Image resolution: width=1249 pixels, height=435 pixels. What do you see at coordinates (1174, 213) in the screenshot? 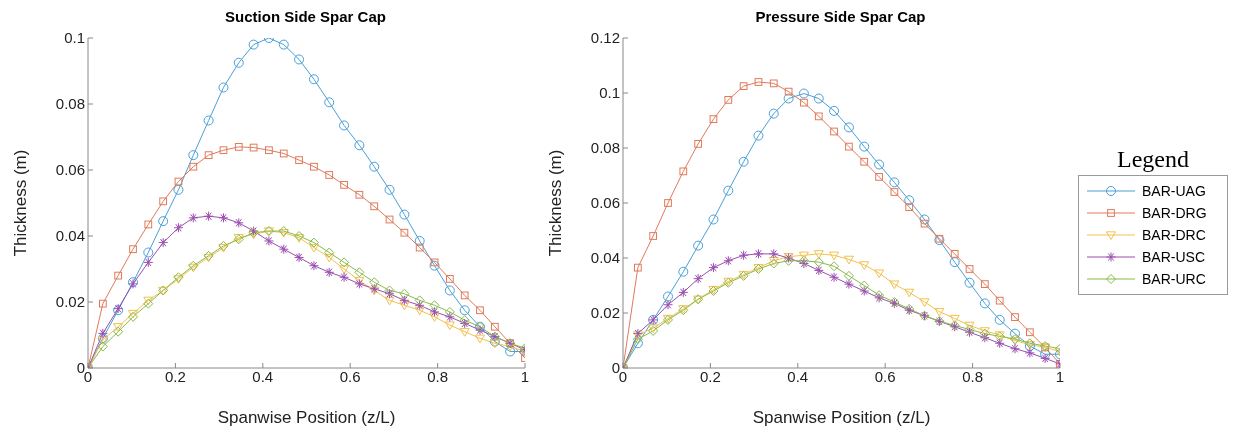
I see `legend-label: BAR-DRG` at bounding box center [1174, 213].